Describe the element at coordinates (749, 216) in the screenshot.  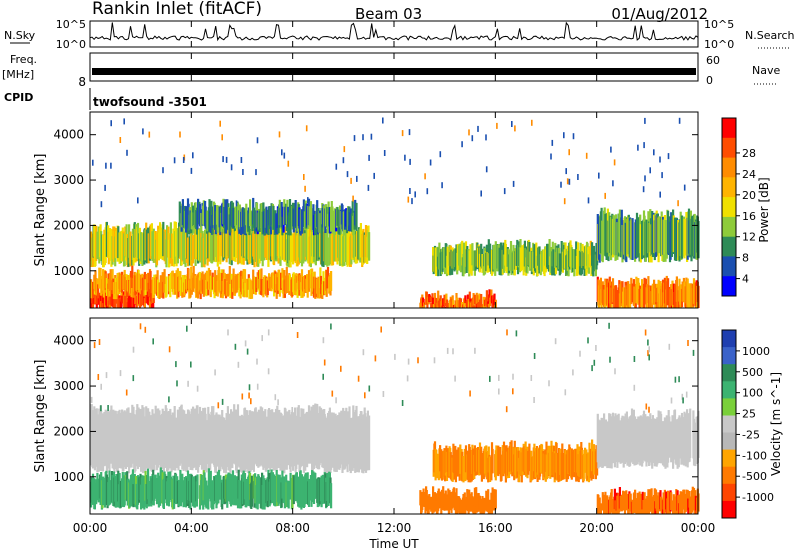
I see `colorbar-tick-label: 16` at that location.